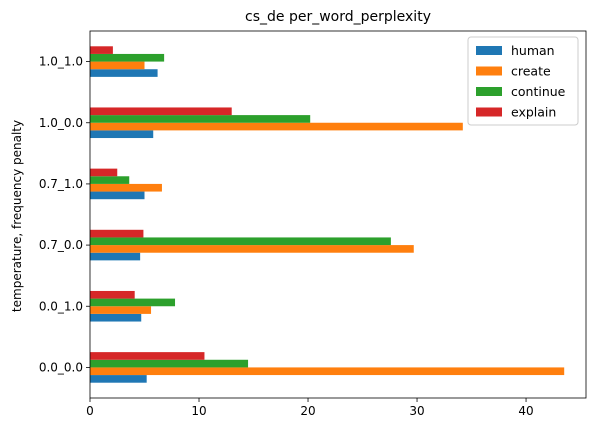  What do you see at coordinates (61, 62) in the screenshot?
I see `y-tick-label: 1.0_1.0` at bounding box center [61, 62].